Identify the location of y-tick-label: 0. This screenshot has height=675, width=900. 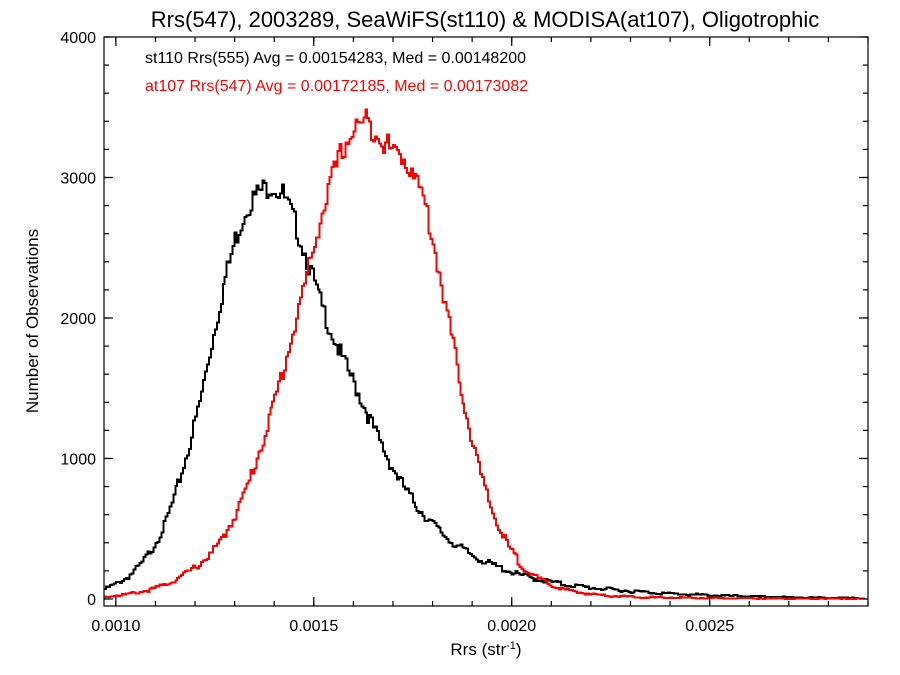
(91, 600).